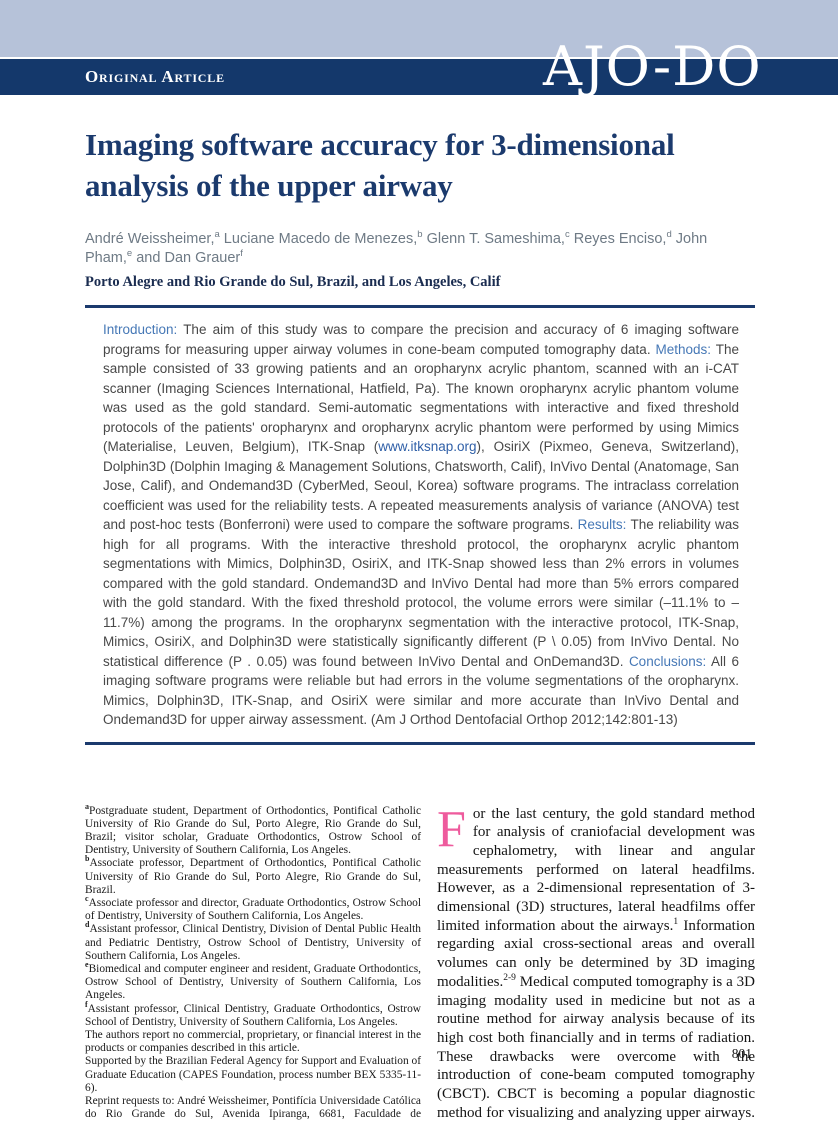 Image resolution: width=838 pixels, height=1122 pixels. Describe the element at coordinates (87, 806) in the screenshot. I see `footnote-marker: a` at that location.